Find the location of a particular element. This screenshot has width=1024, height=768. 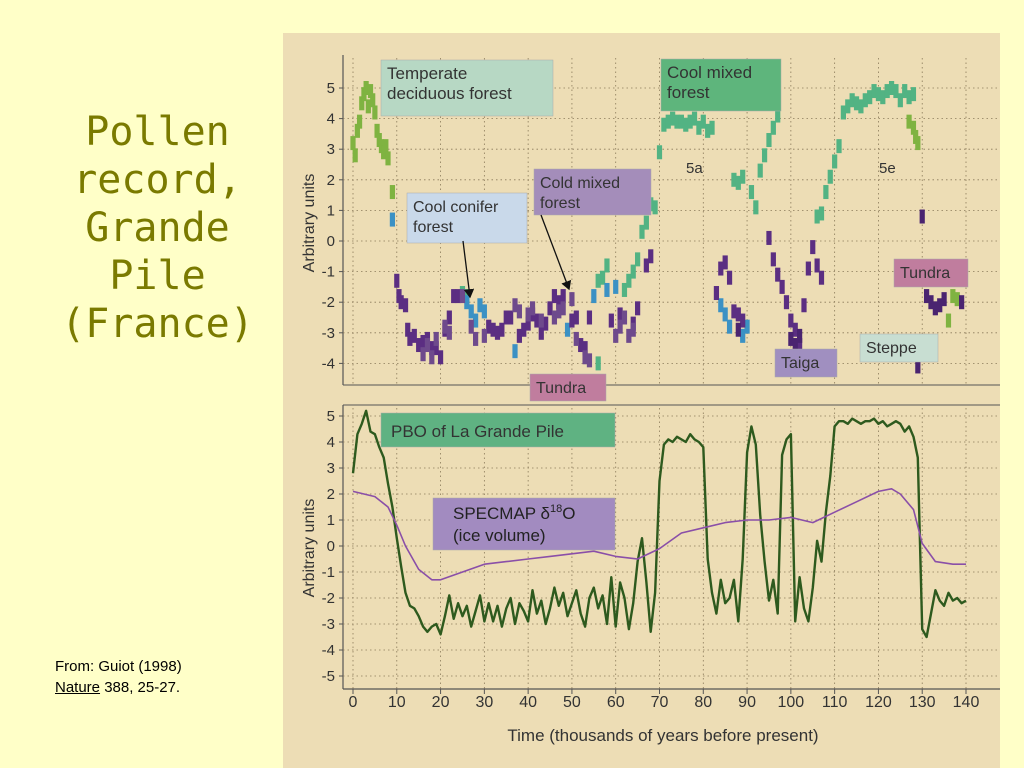

bottom-y-tick-label: 4 is located at coordinates (331, 442).